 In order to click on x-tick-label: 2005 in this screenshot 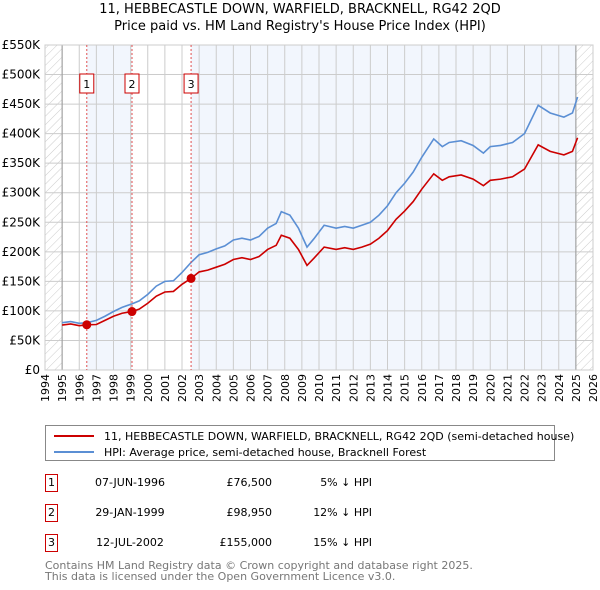, I will do `click(233, 388)`.